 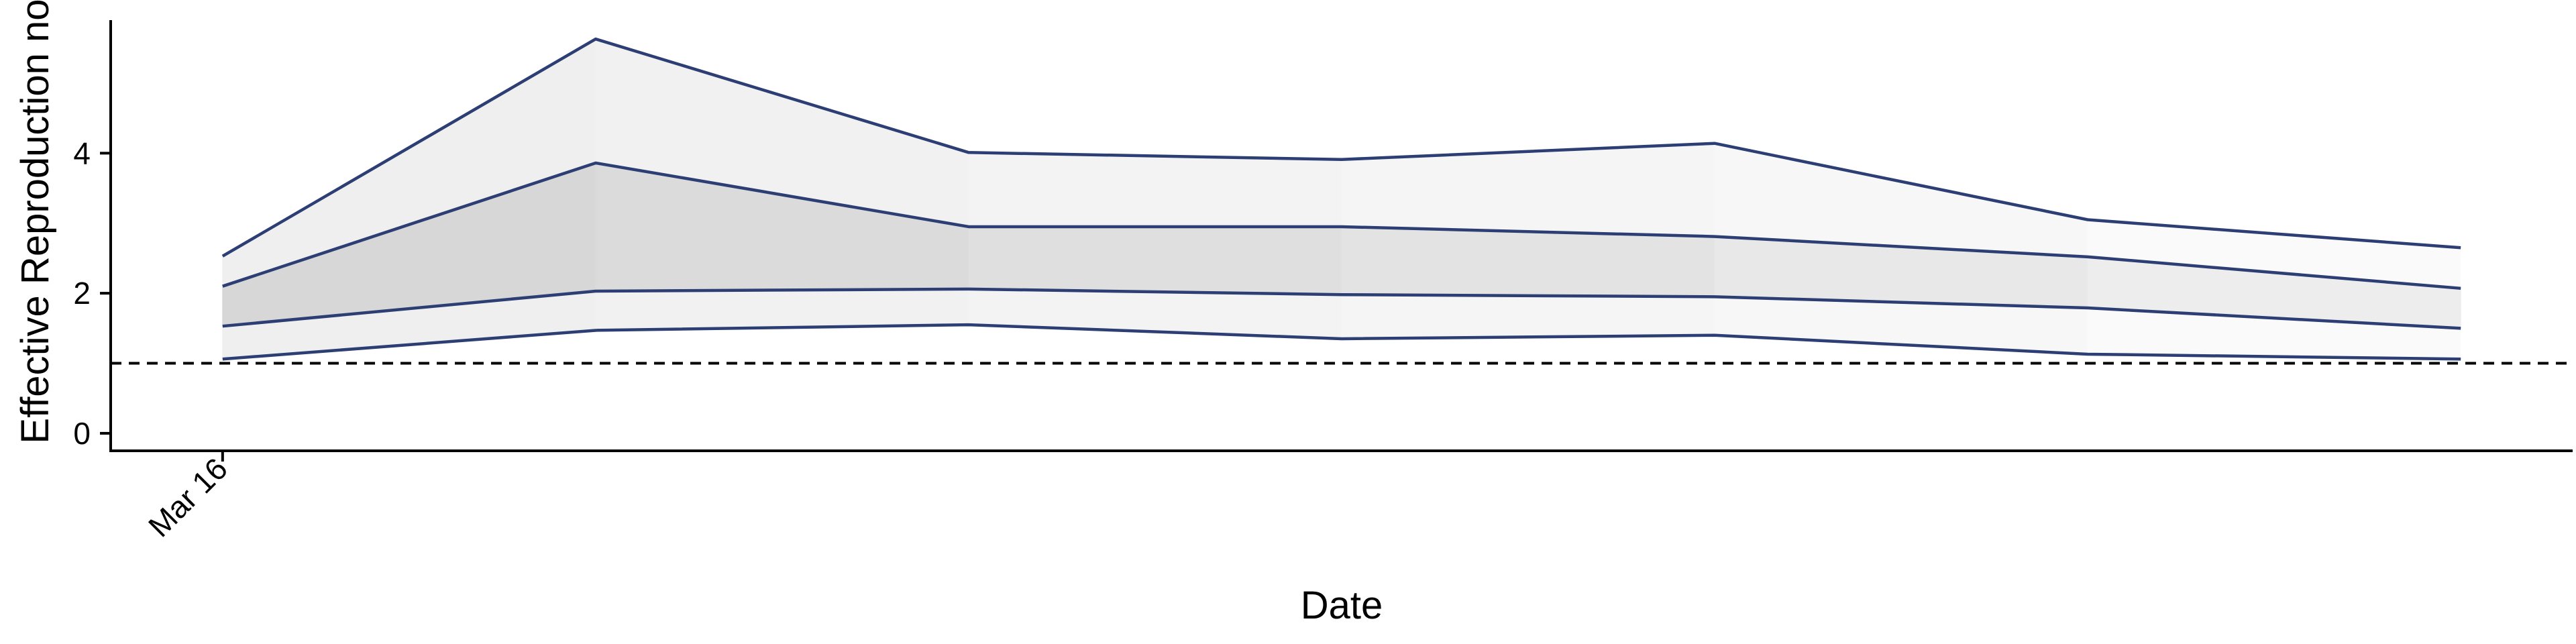 What do you see at coordinates (1342, 605) in the screenshot?
I see `x-axis-title: Date` at bounding box center [1342, 605].